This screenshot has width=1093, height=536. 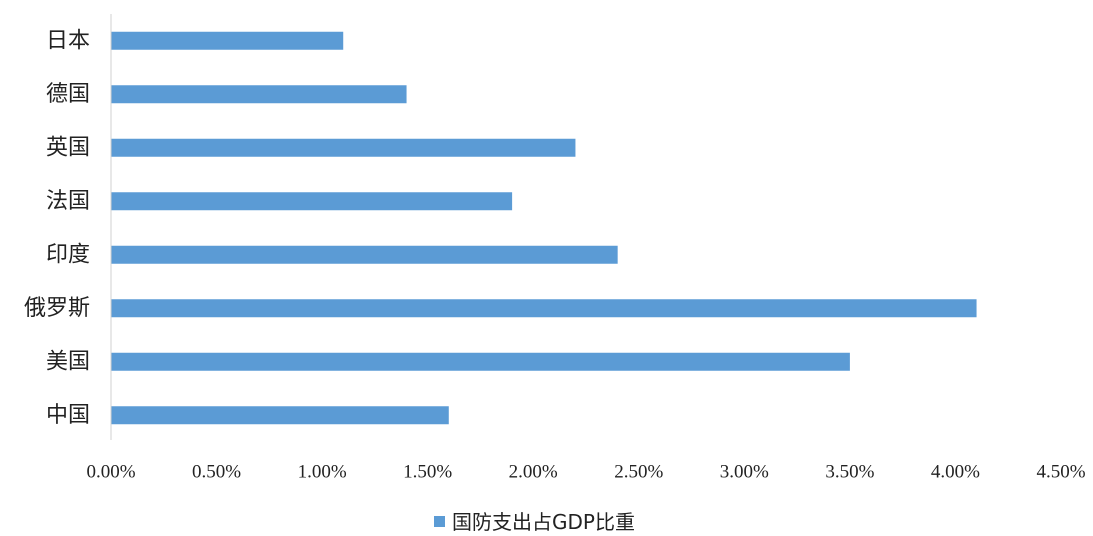 What do you see at coordinates (427, 472) in the screenshot?
I see `x-tick-label: 1.50%` at bounding box center [427, 472].